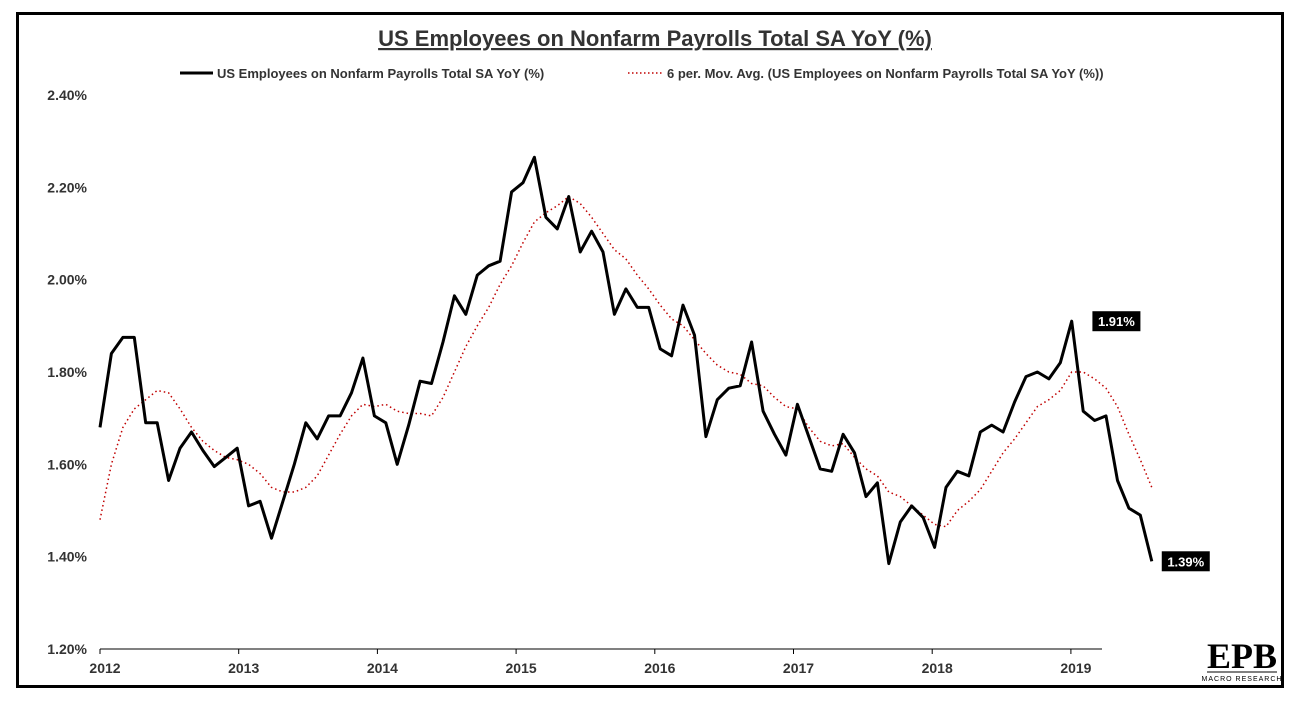 This screenshot has height=715, width=1305. What do you see at coordinates (67, 187) in the screenshot?
I see `y-tick-label: 2.20%` at bounding box center [67, 187].